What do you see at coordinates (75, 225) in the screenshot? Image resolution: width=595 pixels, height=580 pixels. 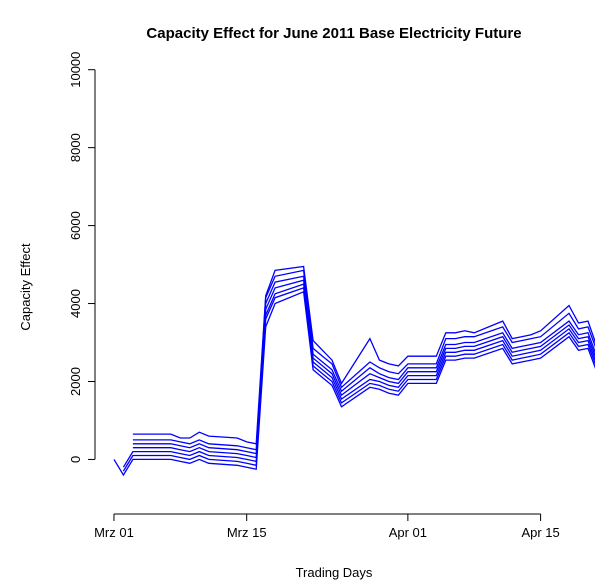 I see `y-tick-label: 6000` at bounding box center [75, 225].